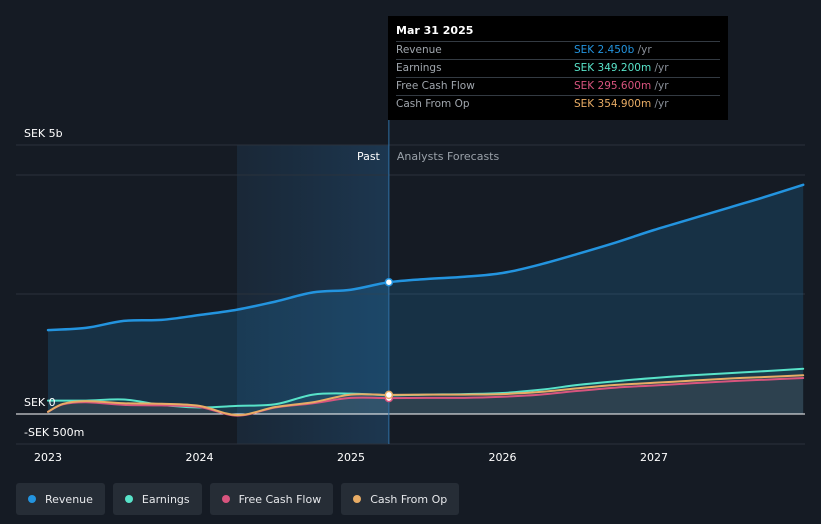 This screenshot has width=821, height=524. What do you see at coordinates (419, 68) in the screenshot?
I see `tooltip-label: Earnings` at bounding box center [419, 68].